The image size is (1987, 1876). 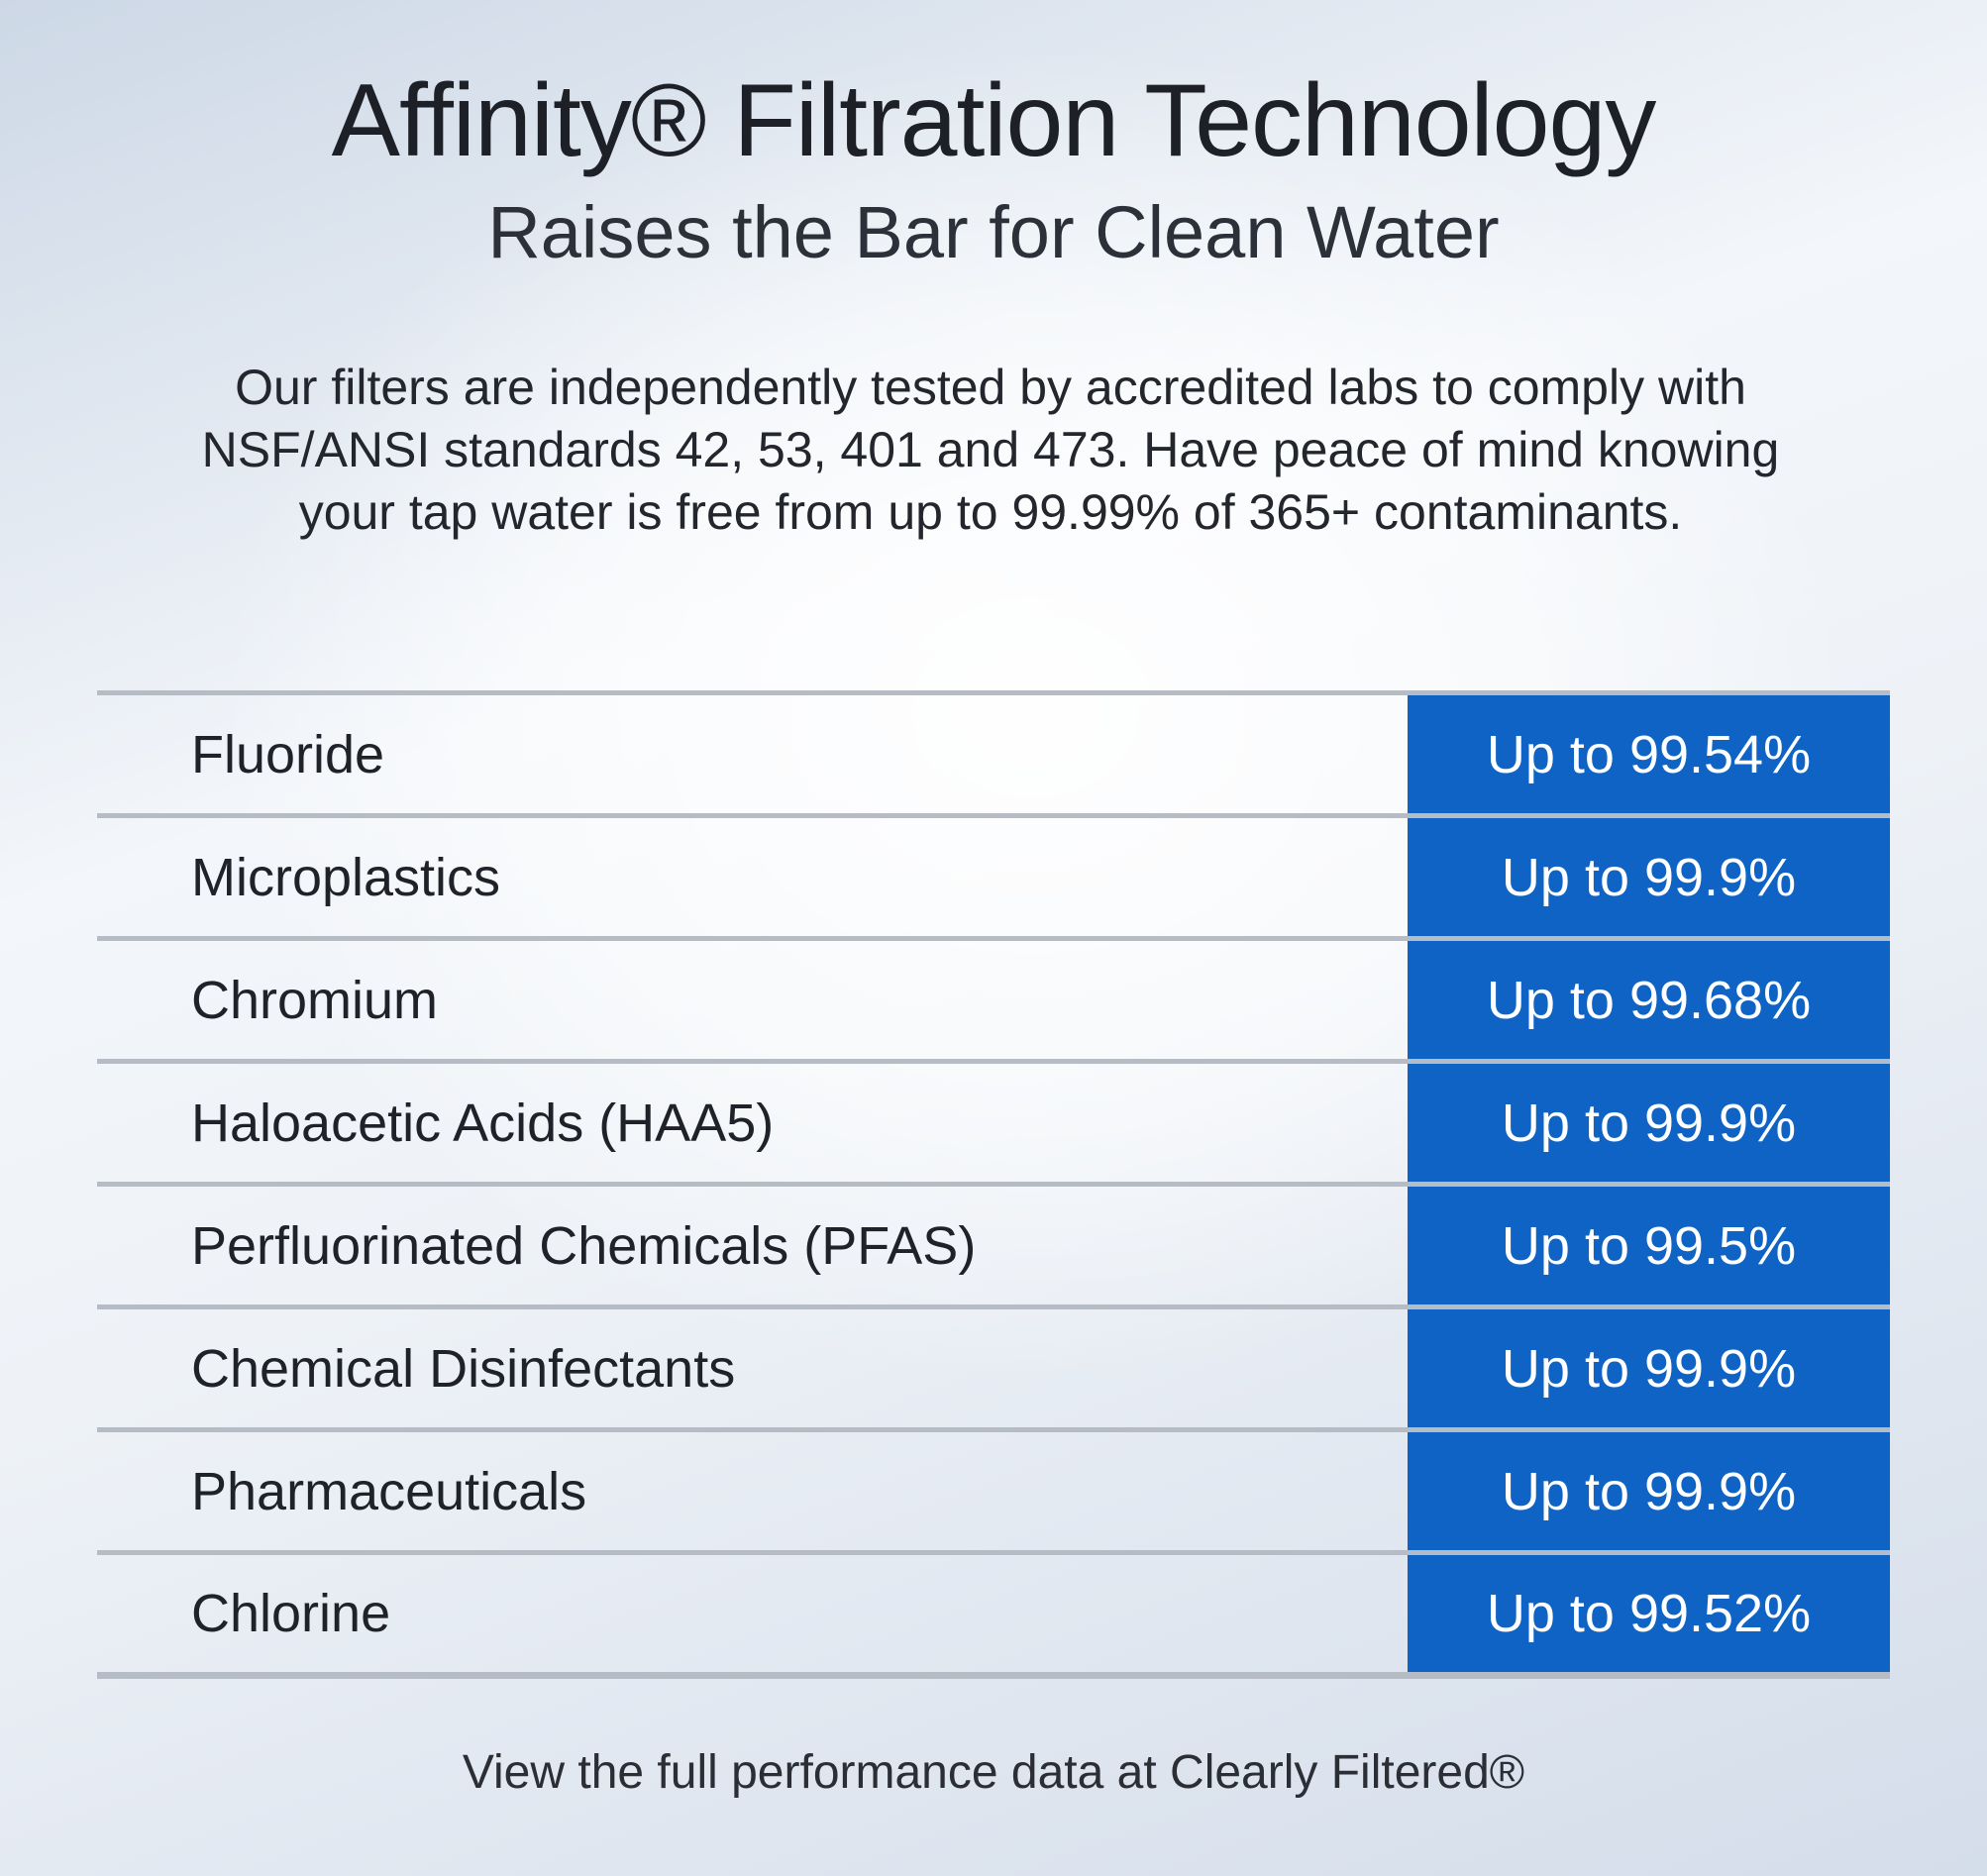 I want to click on page-title: Affinity® Filtration Technology, so click(x=994, y=120).